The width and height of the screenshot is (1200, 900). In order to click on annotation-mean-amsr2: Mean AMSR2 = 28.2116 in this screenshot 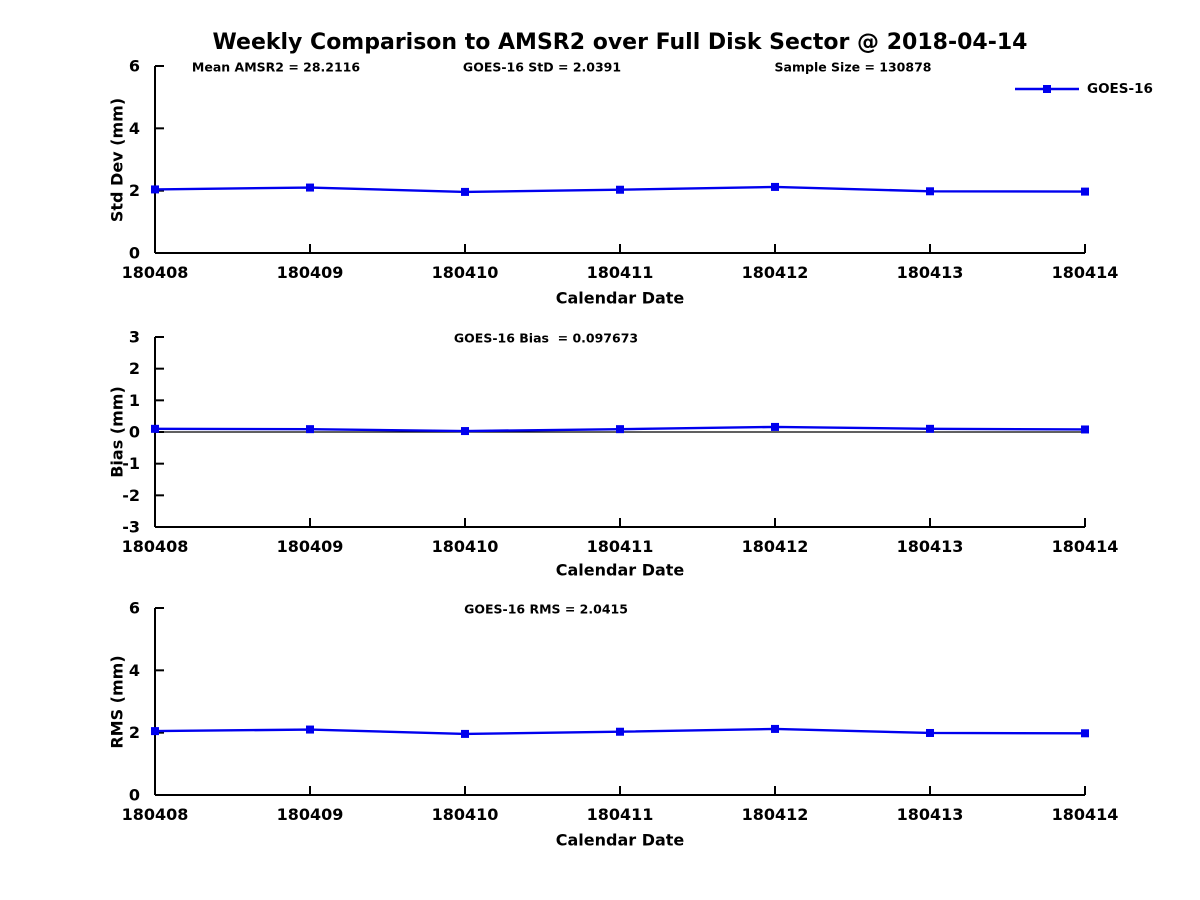, I will do `click(276, 67)`.